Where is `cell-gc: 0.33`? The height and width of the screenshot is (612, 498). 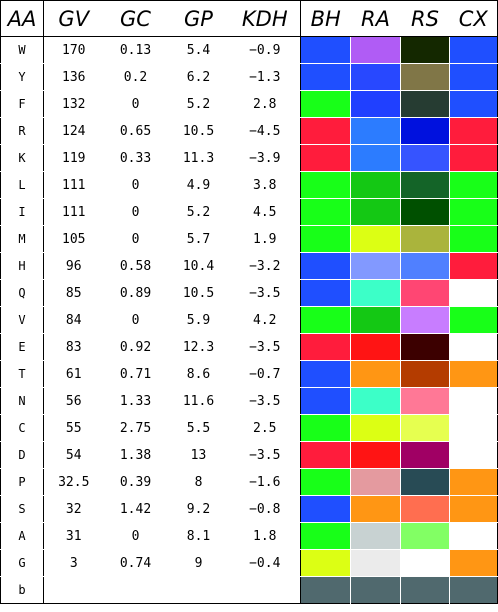
cell-gc: 0.33 is located at coordinates (135, 158).